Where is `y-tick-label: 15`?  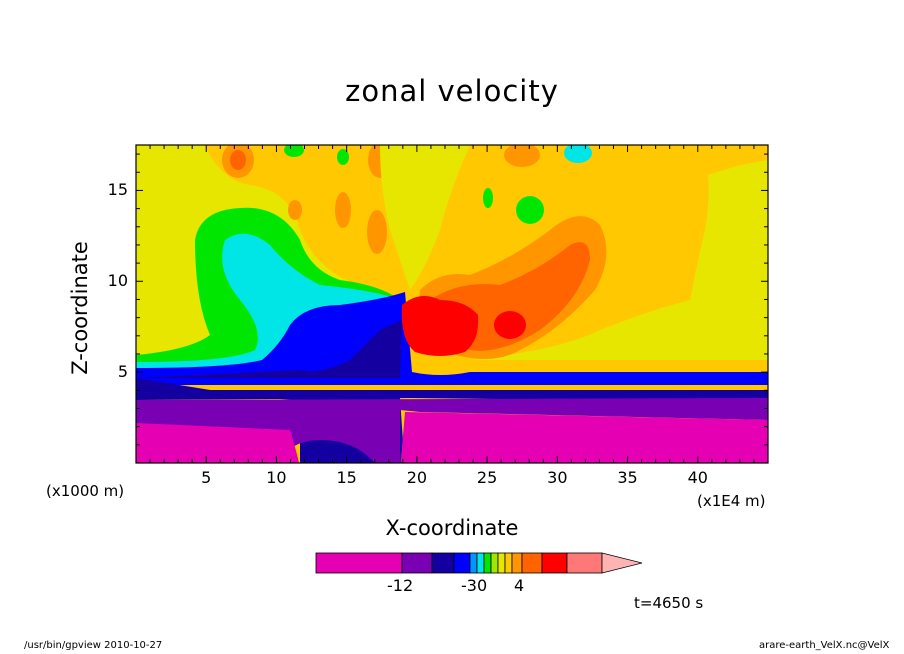
y-tick-label: 15 is located at coordinates (117, 190).